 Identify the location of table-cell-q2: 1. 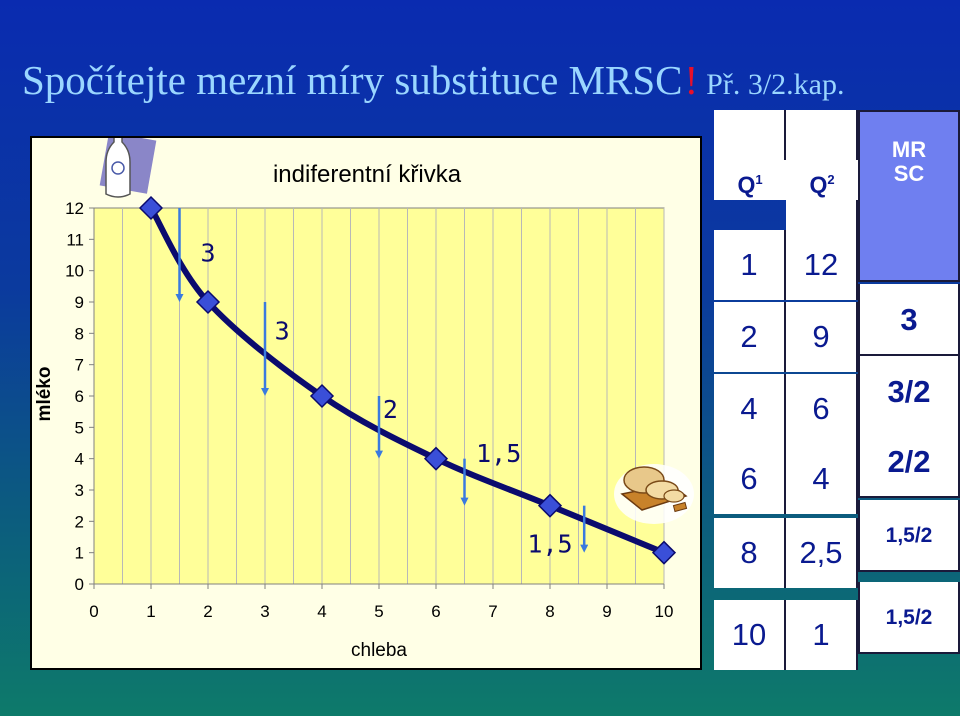
(822, 635).